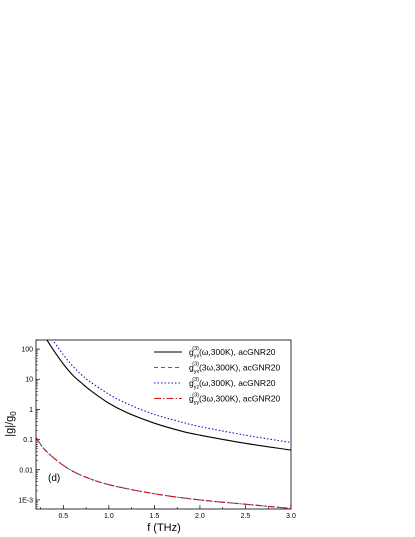  I want to click on x-tick-label: 1.5, so click(155, 516).